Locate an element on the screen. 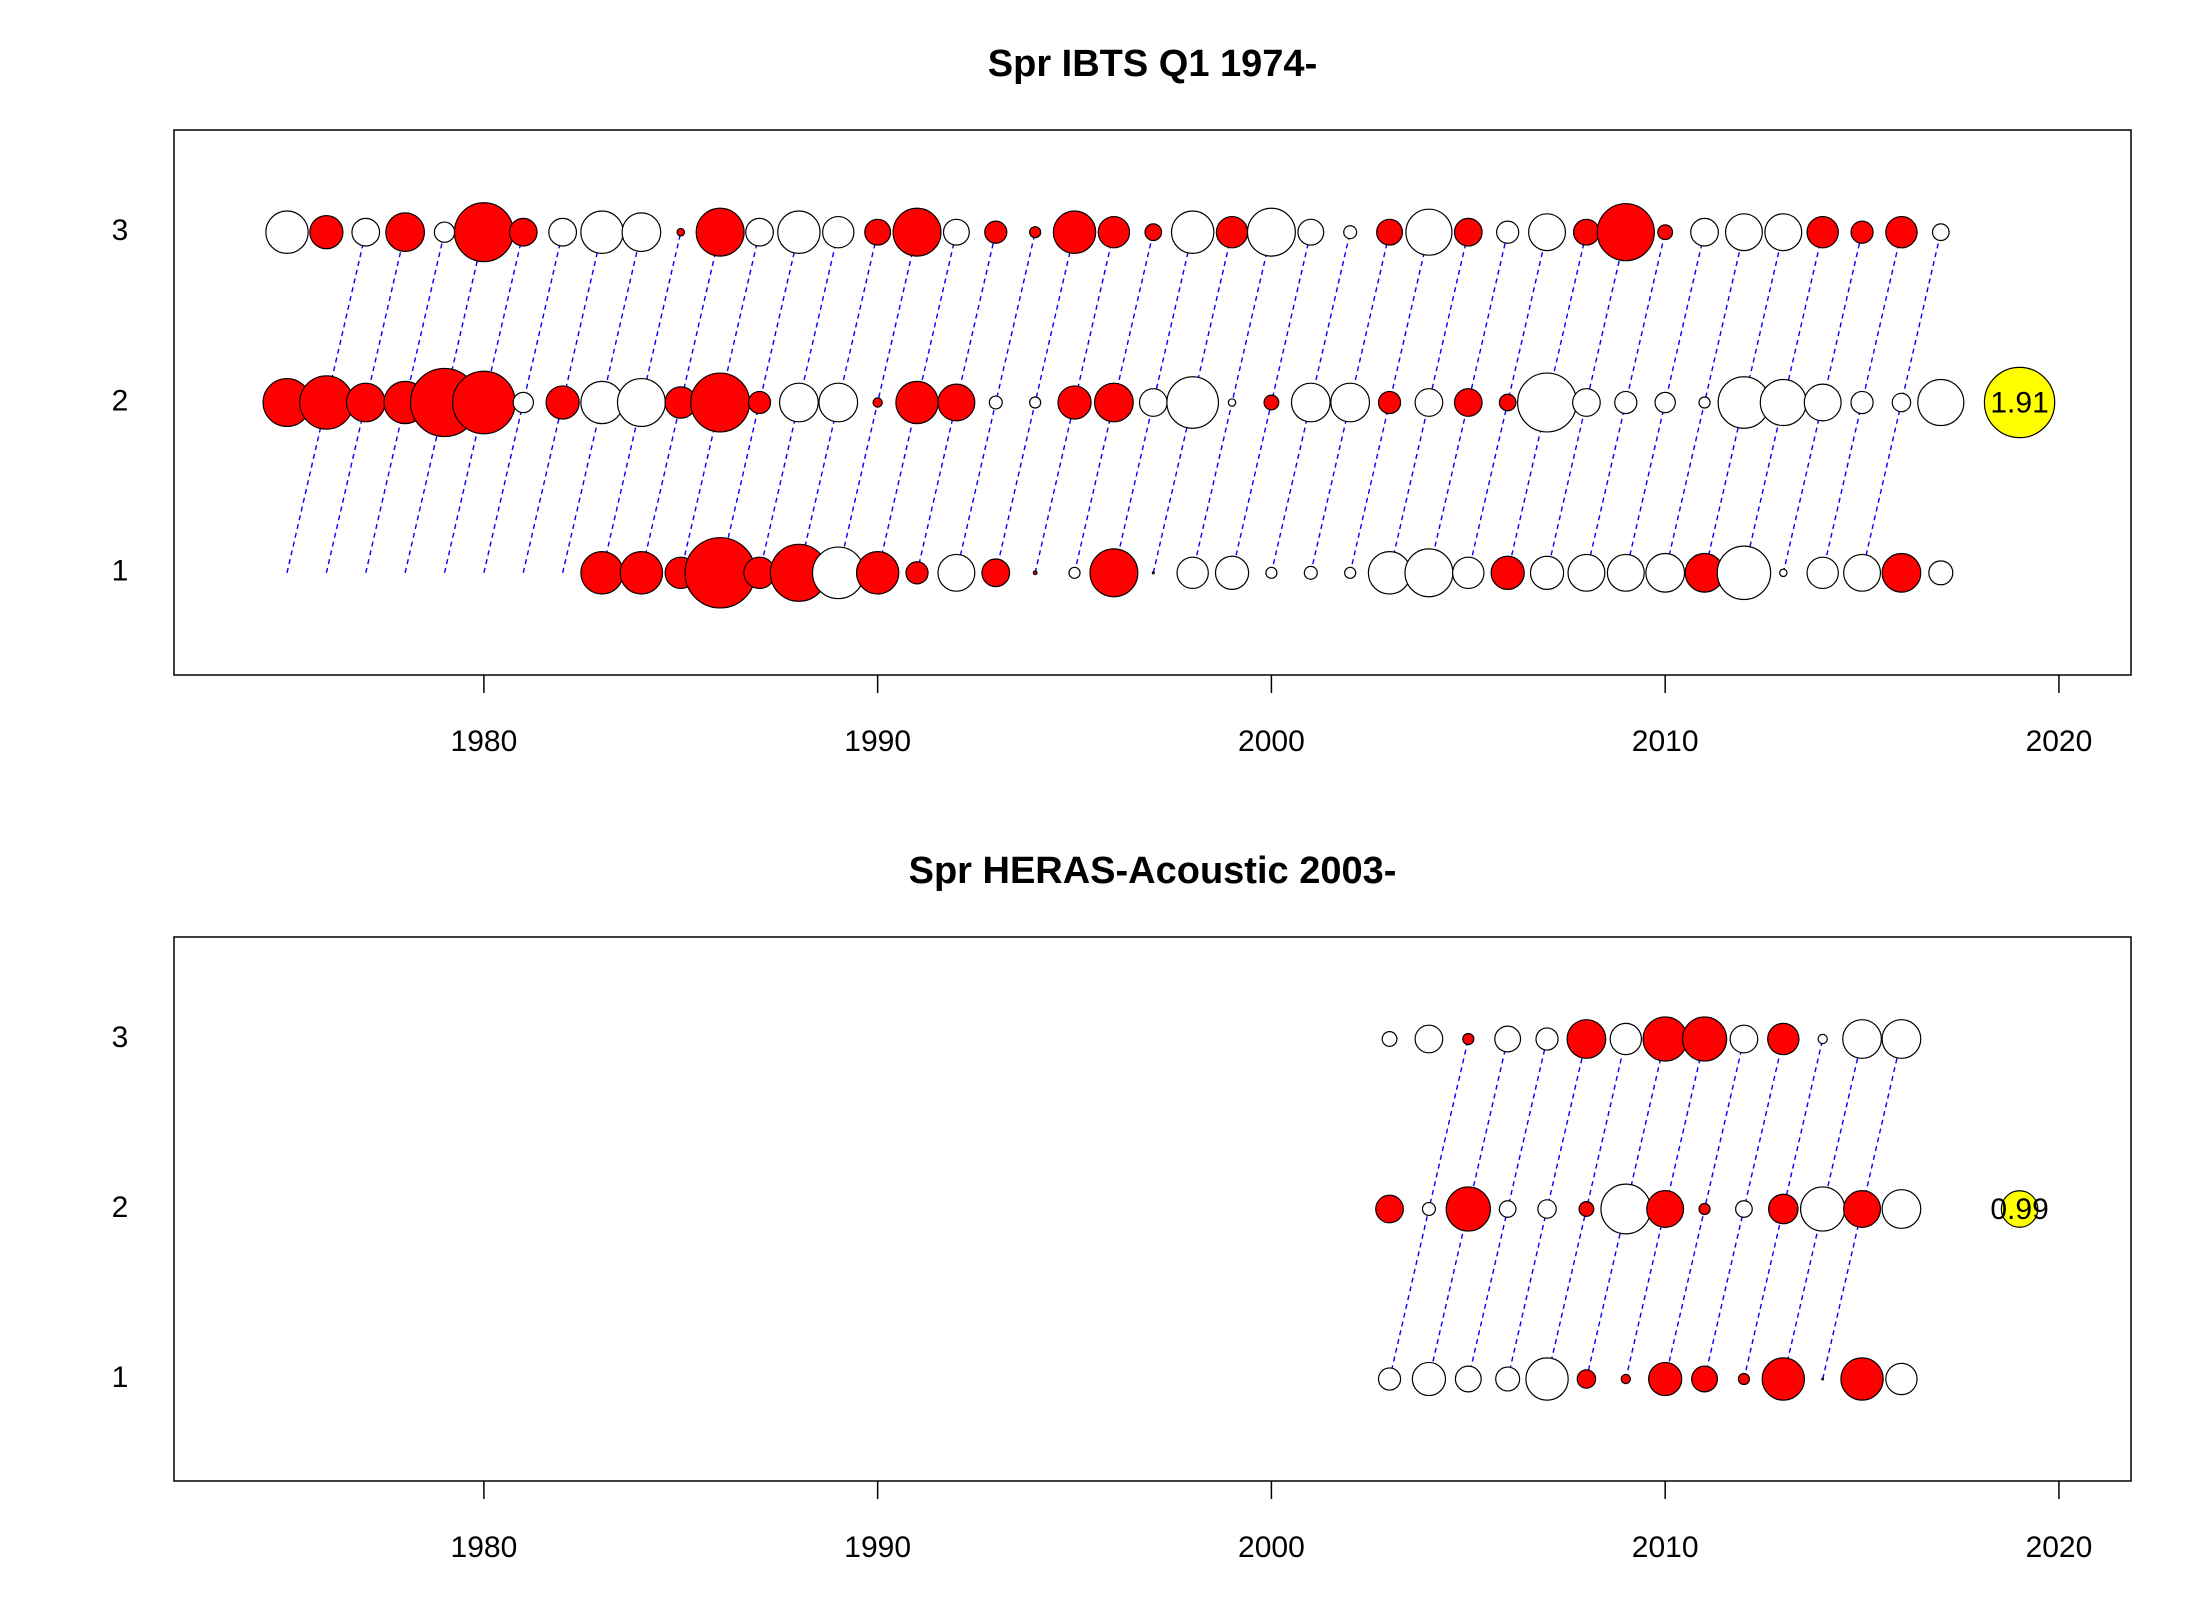  y-tick-label: 3 is located at coordinates (120, 230).